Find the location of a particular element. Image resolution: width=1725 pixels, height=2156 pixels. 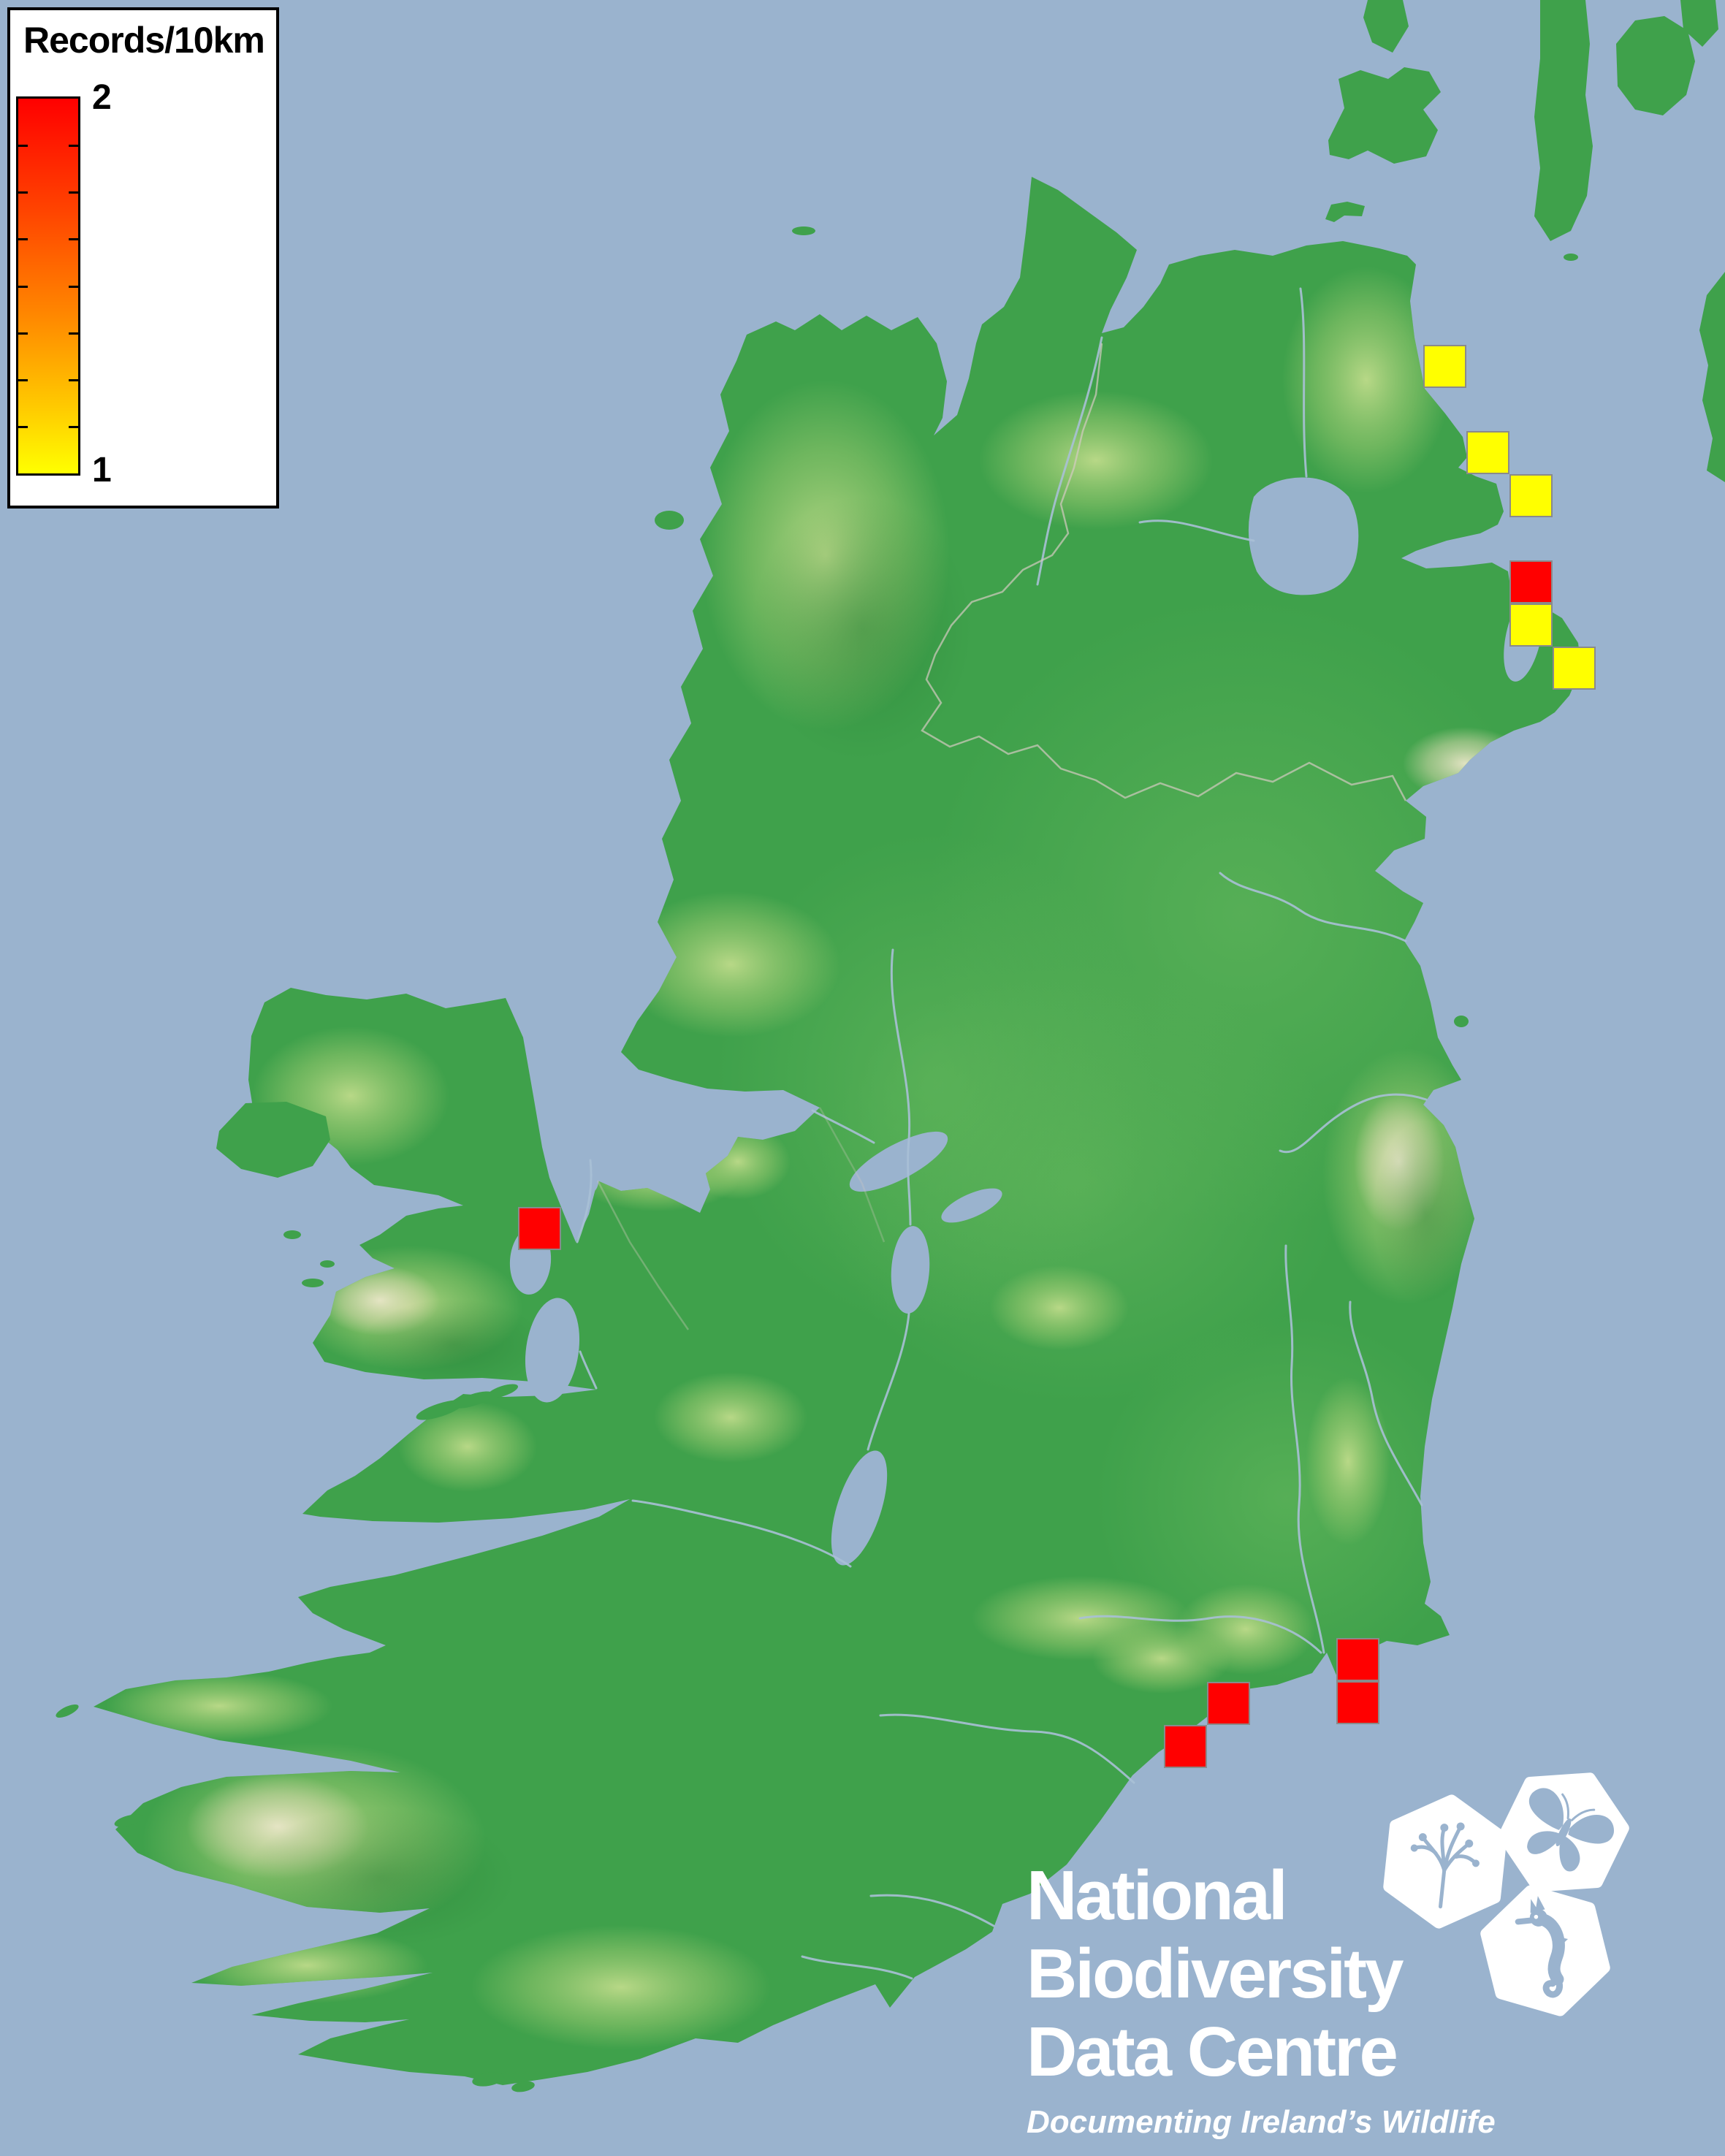

legend-max-label: 2 is located at coordinates (102, 97).